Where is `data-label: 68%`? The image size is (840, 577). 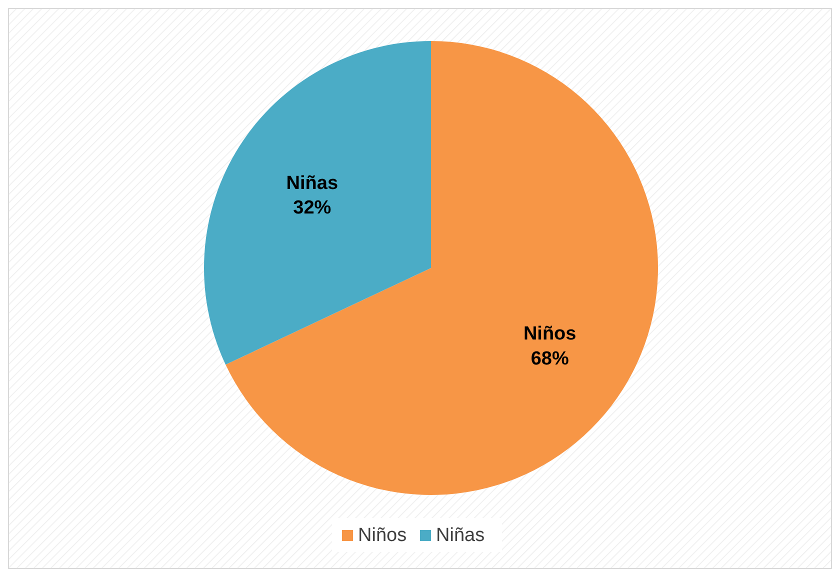
data-label: 68% is located at coordinates (549, 359).